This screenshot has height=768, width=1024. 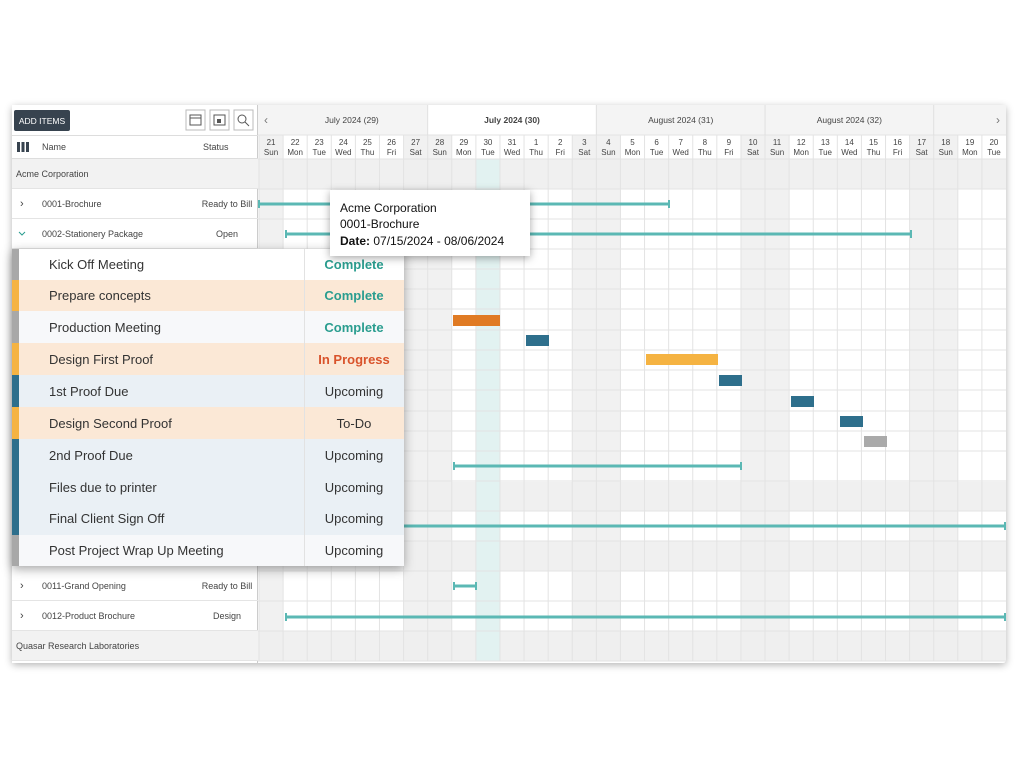 What do you see at coordinates (632, 646) in the screenshot?
I see `group-band` at bounding box center [632, 646].